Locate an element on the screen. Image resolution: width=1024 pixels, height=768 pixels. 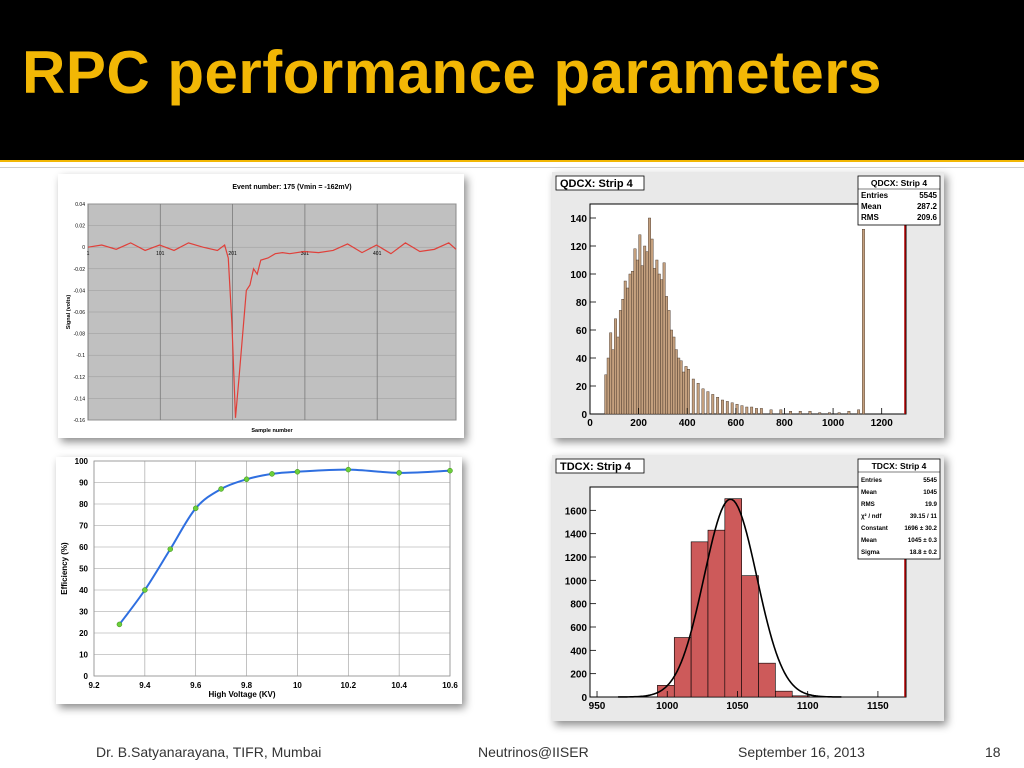
stats-value: 209.6 is located at coordinates (927, 217).